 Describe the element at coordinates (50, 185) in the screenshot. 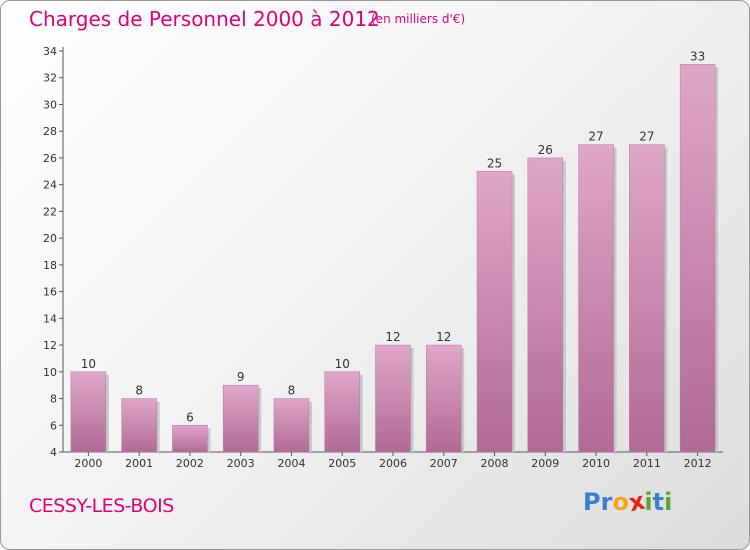

I see `y-tick-label: 24` at that location.